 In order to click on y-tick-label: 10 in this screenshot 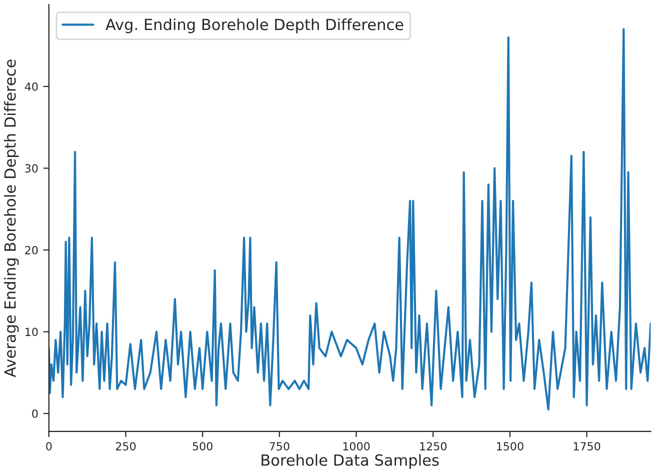, I will do `click(32, 332)`.